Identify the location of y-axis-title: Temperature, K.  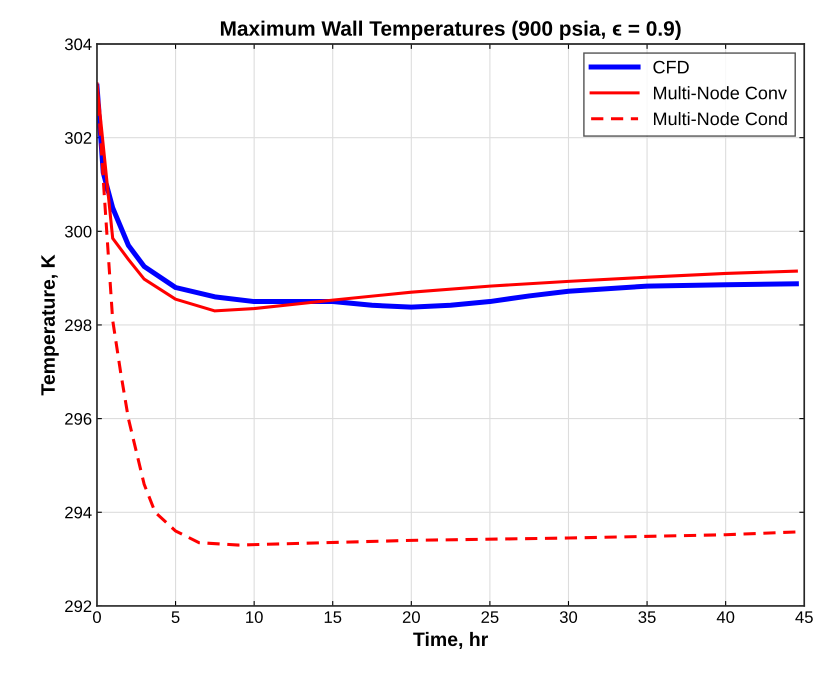
(50, 325).